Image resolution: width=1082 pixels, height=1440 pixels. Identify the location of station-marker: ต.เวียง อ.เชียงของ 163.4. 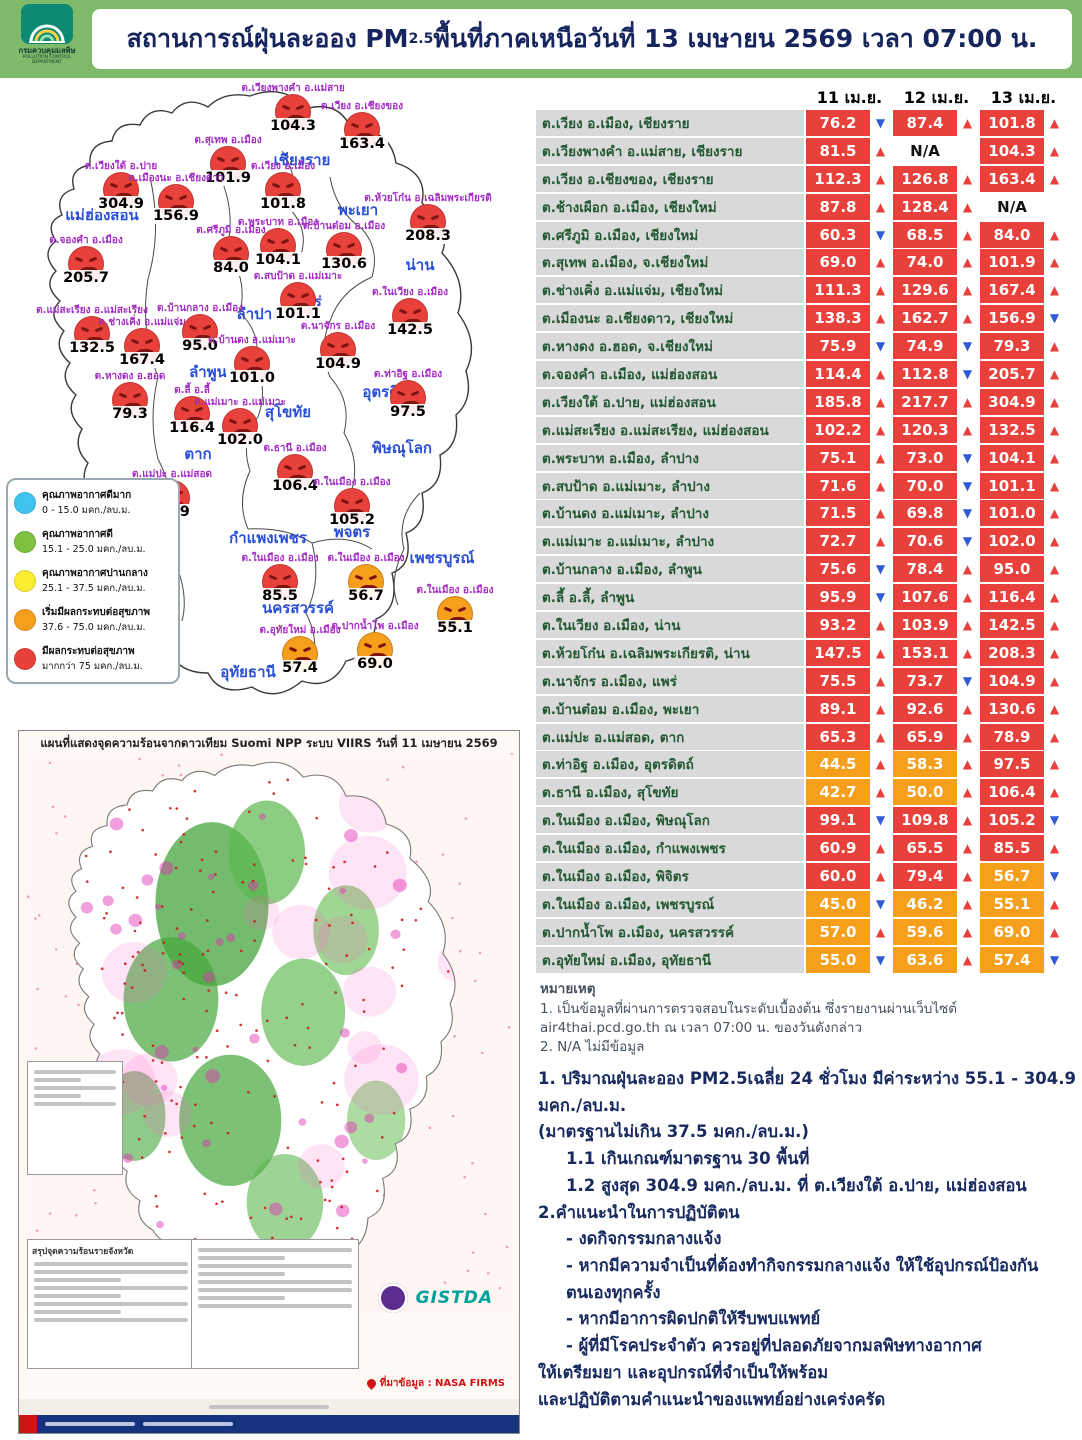
(362, 126).